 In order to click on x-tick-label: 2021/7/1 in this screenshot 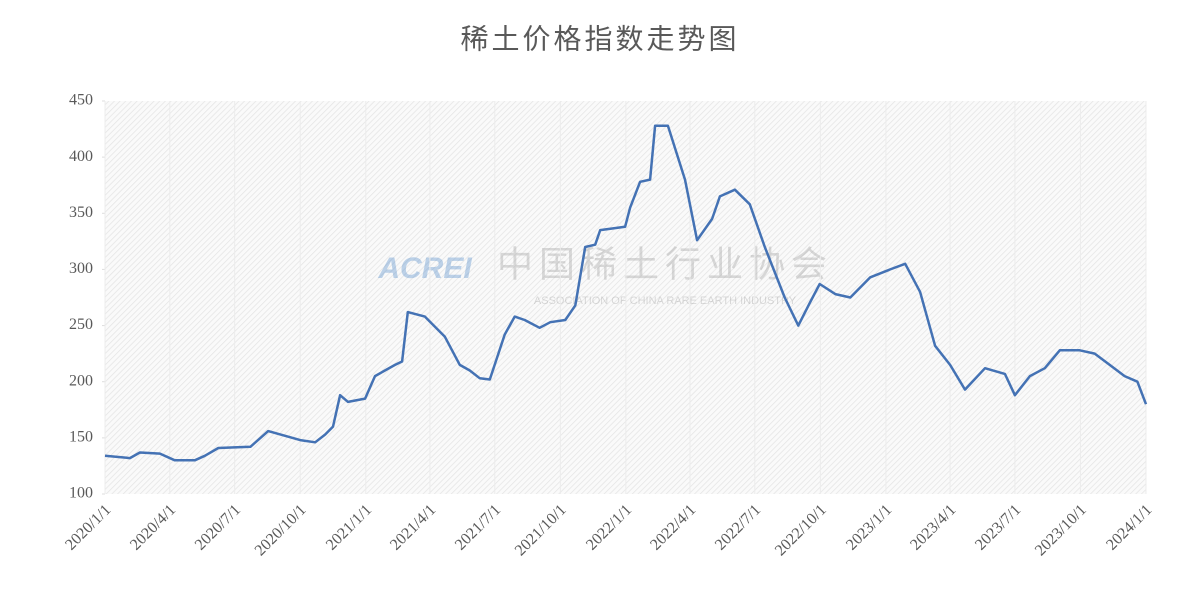, I will do `click(478, 527)`.